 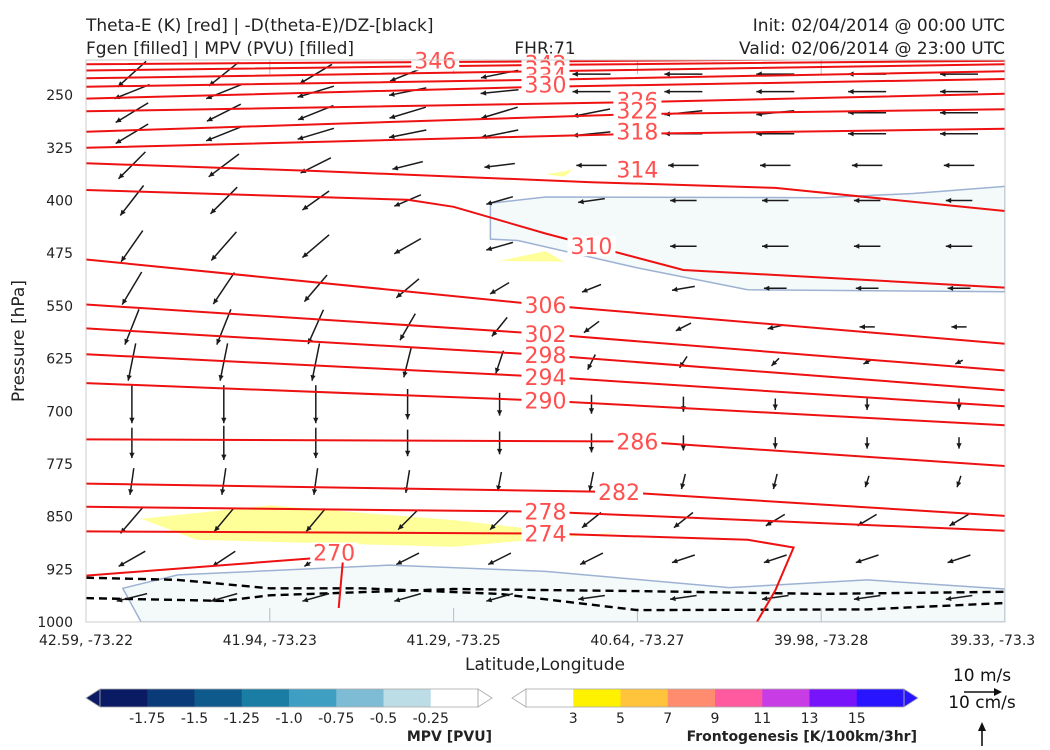 What do you see at coordinates (288, 719) in the screenshot?
I see `colorbar-tick-label: -1.0` at bounding box center [288, 719].